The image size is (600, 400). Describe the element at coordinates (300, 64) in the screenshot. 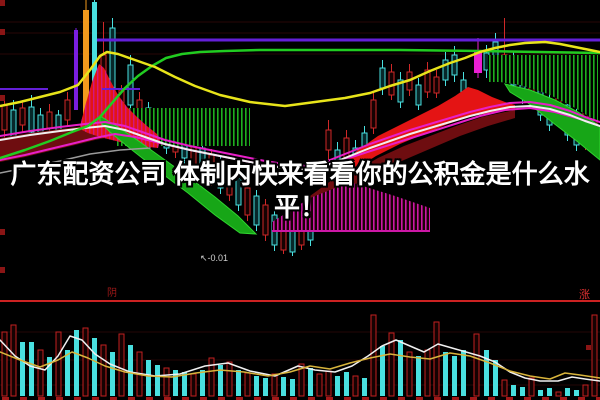

I see `level-lines` at that location.